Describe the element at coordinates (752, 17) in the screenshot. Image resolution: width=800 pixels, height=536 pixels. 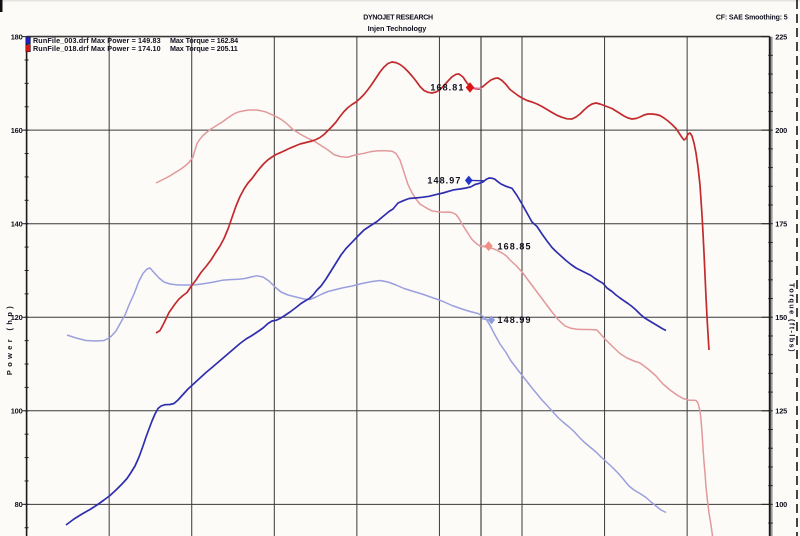
I see `svg-text: CF: SAE Smoothing: 5` at that location.